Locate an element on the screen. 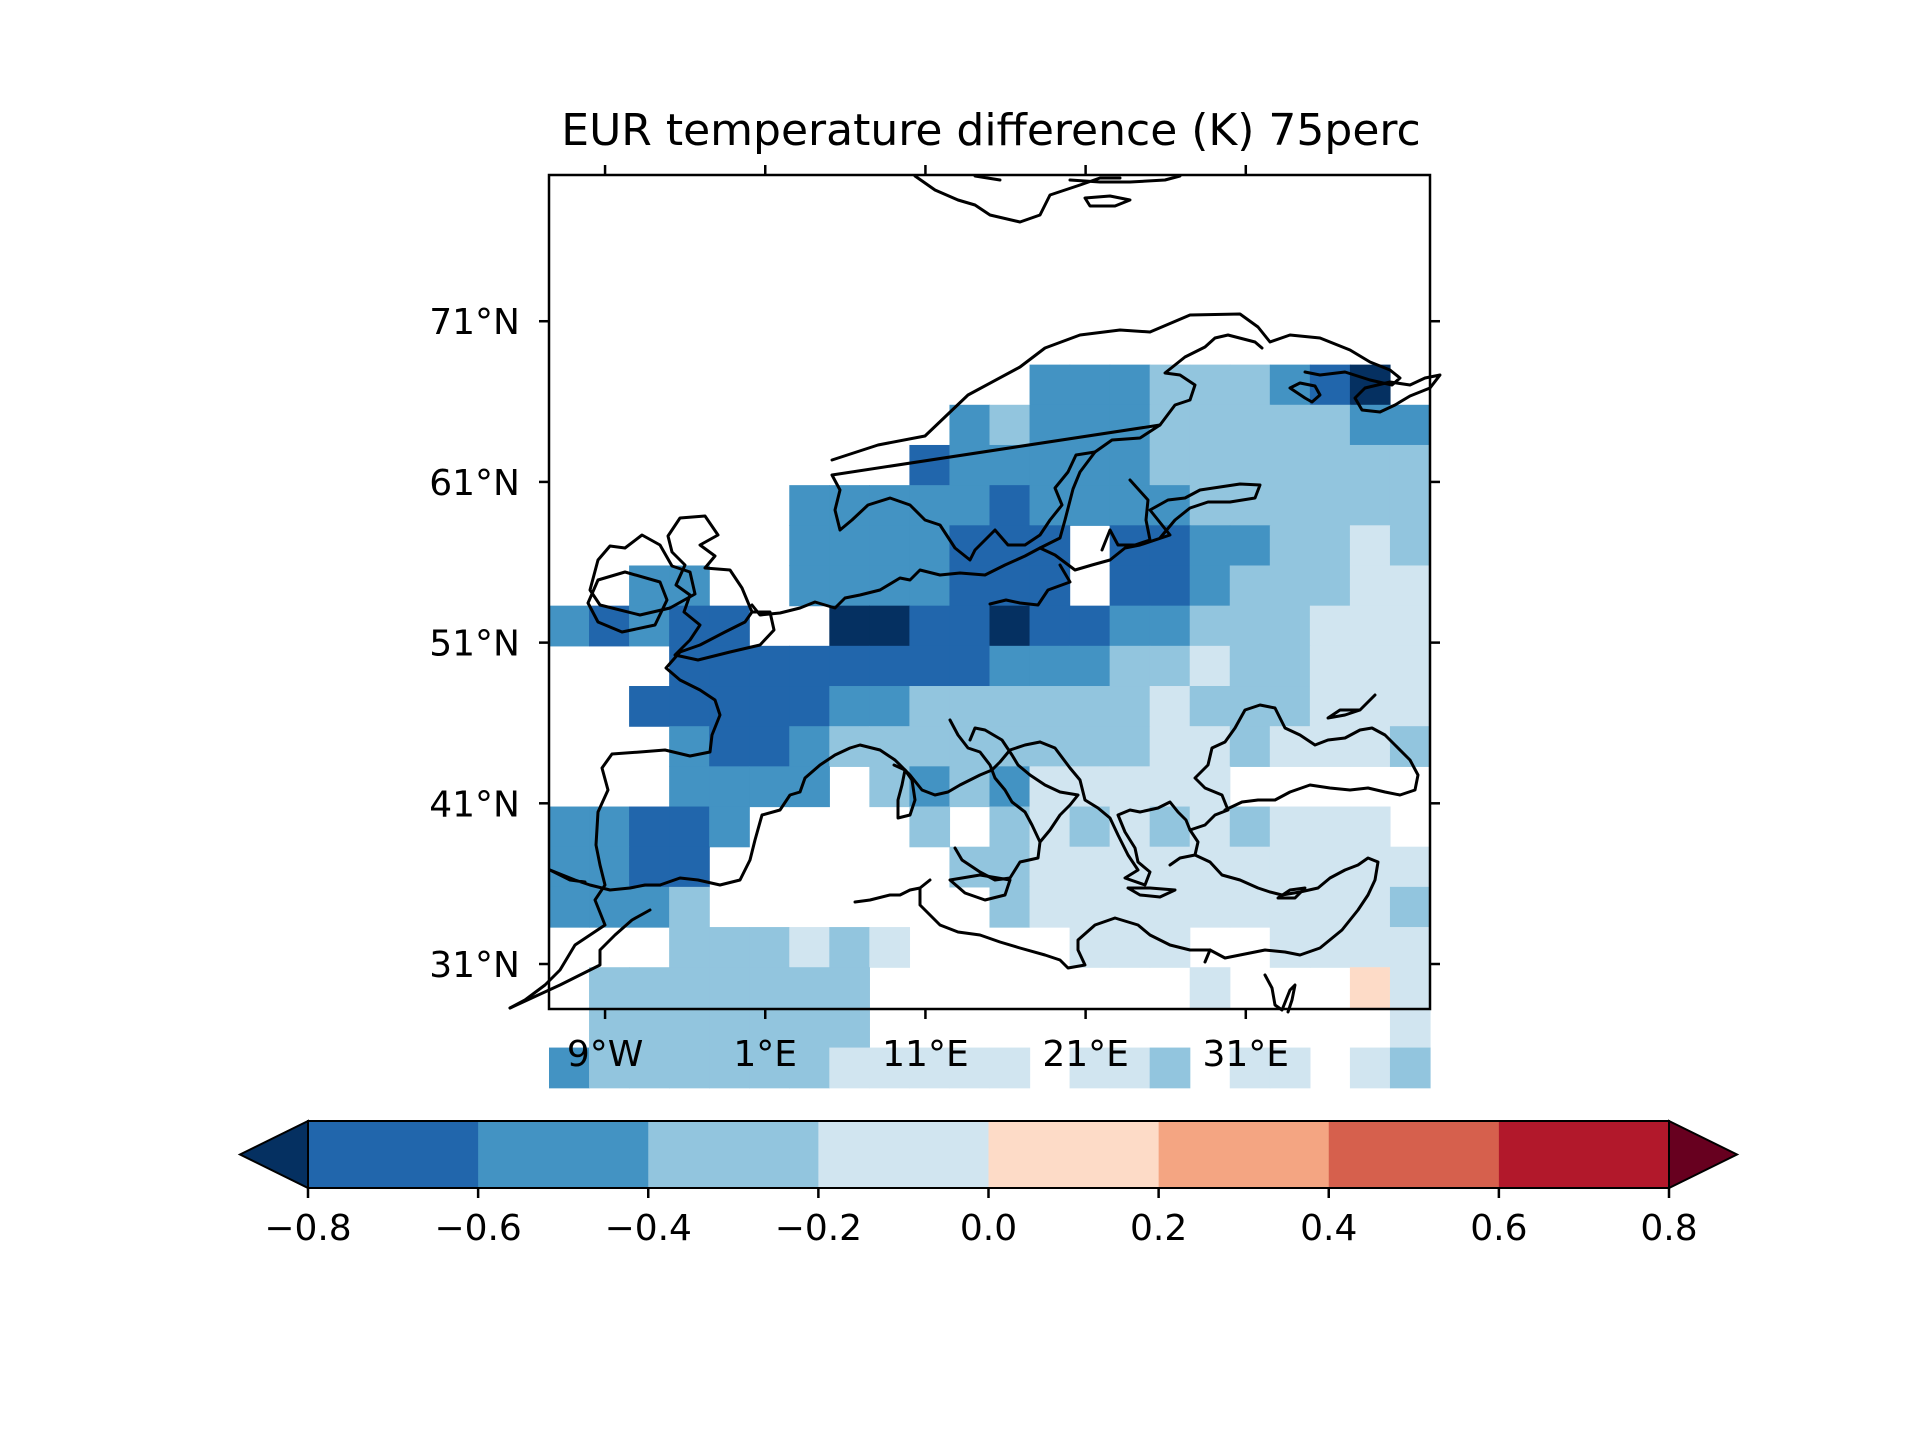 Image resolution: width=1920 pixels, height=1440 pixels. colorbar-tick-label: −0.8 is located at coordinates (307, 1228).